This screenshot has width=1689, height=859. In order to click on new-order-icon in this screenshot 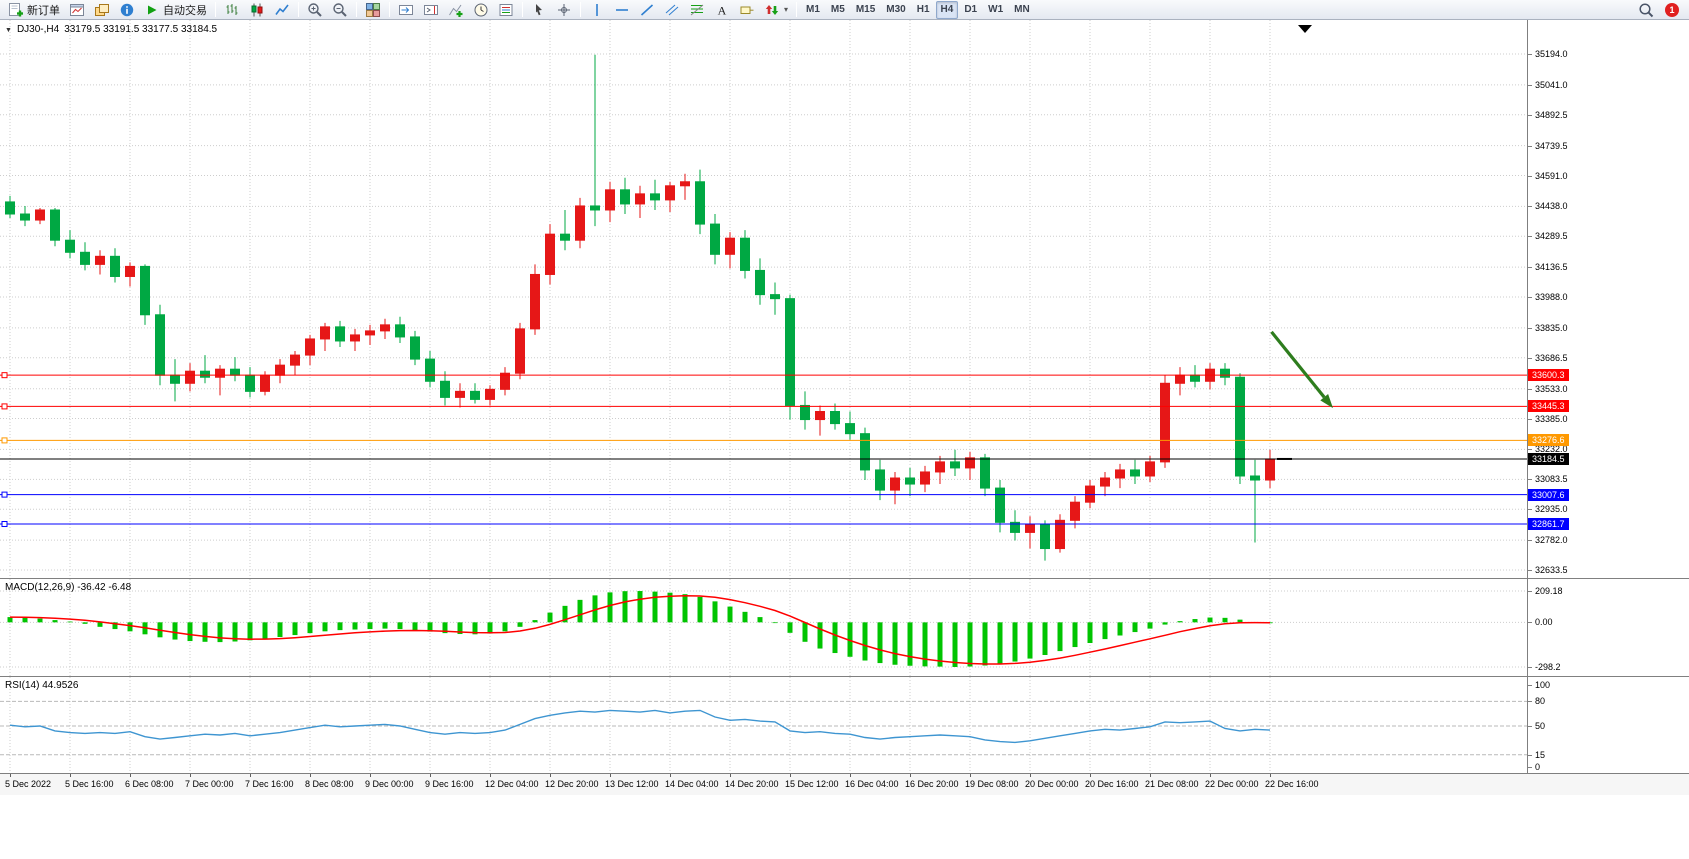, I will do `click(16, 10)`.